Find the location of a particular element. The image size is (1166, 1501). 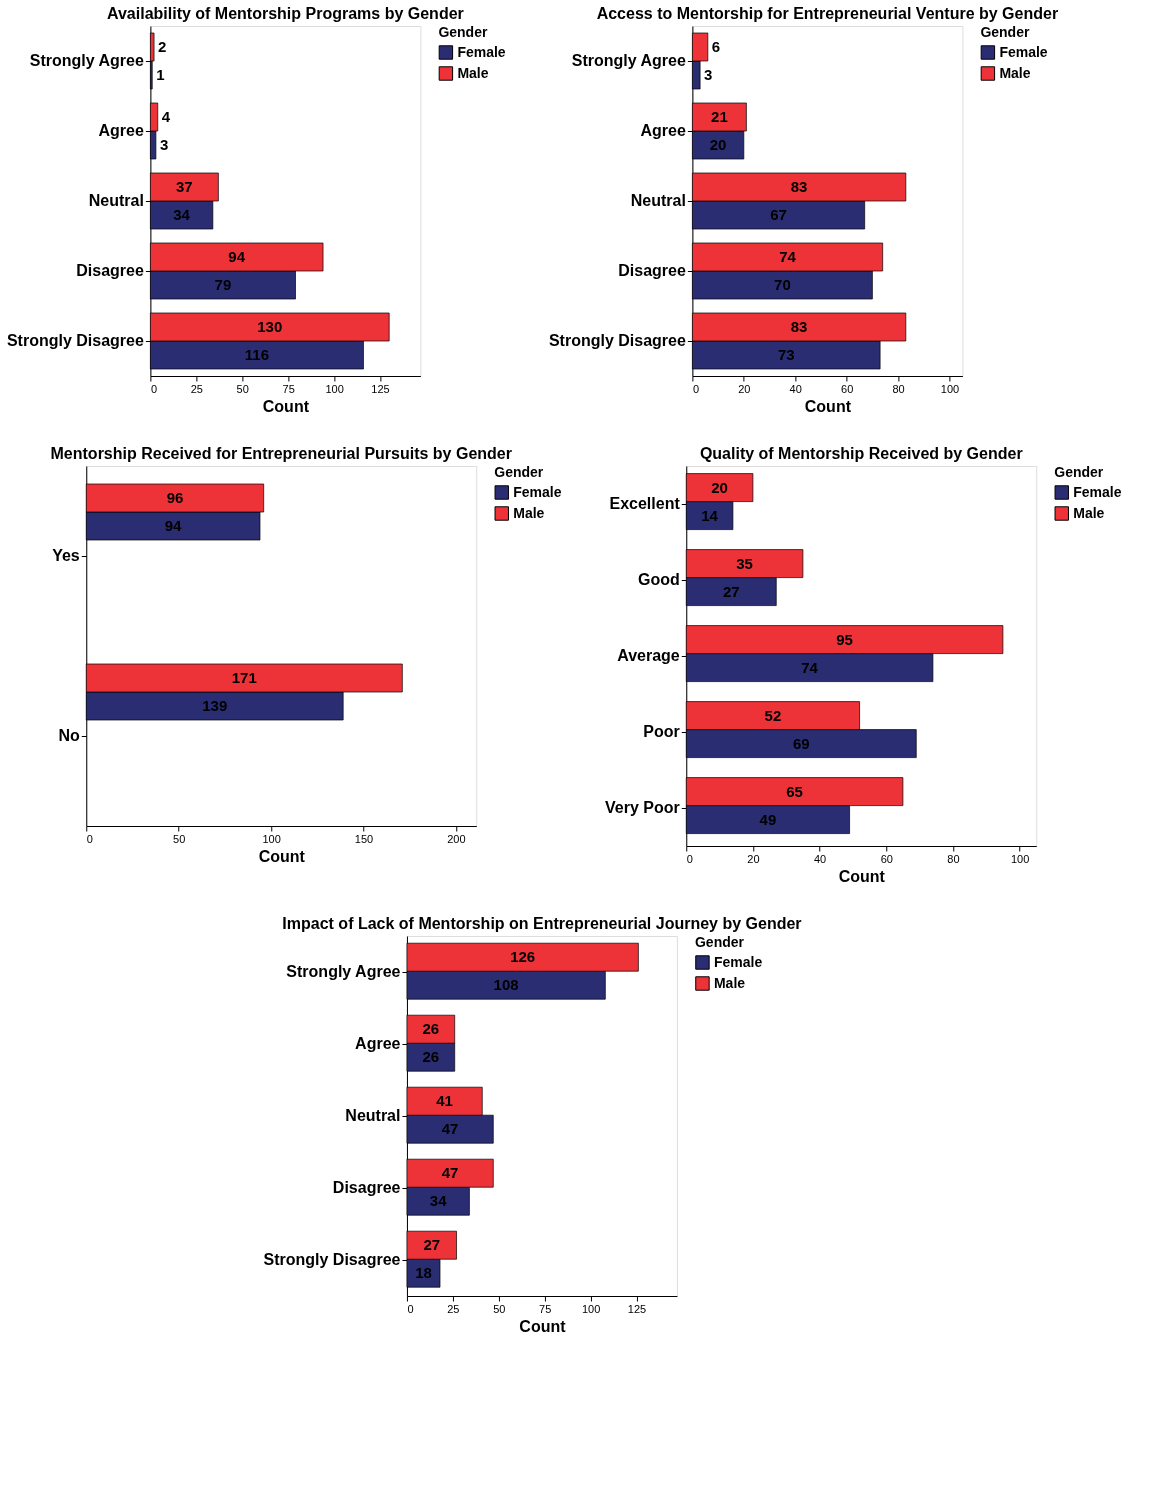

data-label: 73 is located at coordinates (786, 354).